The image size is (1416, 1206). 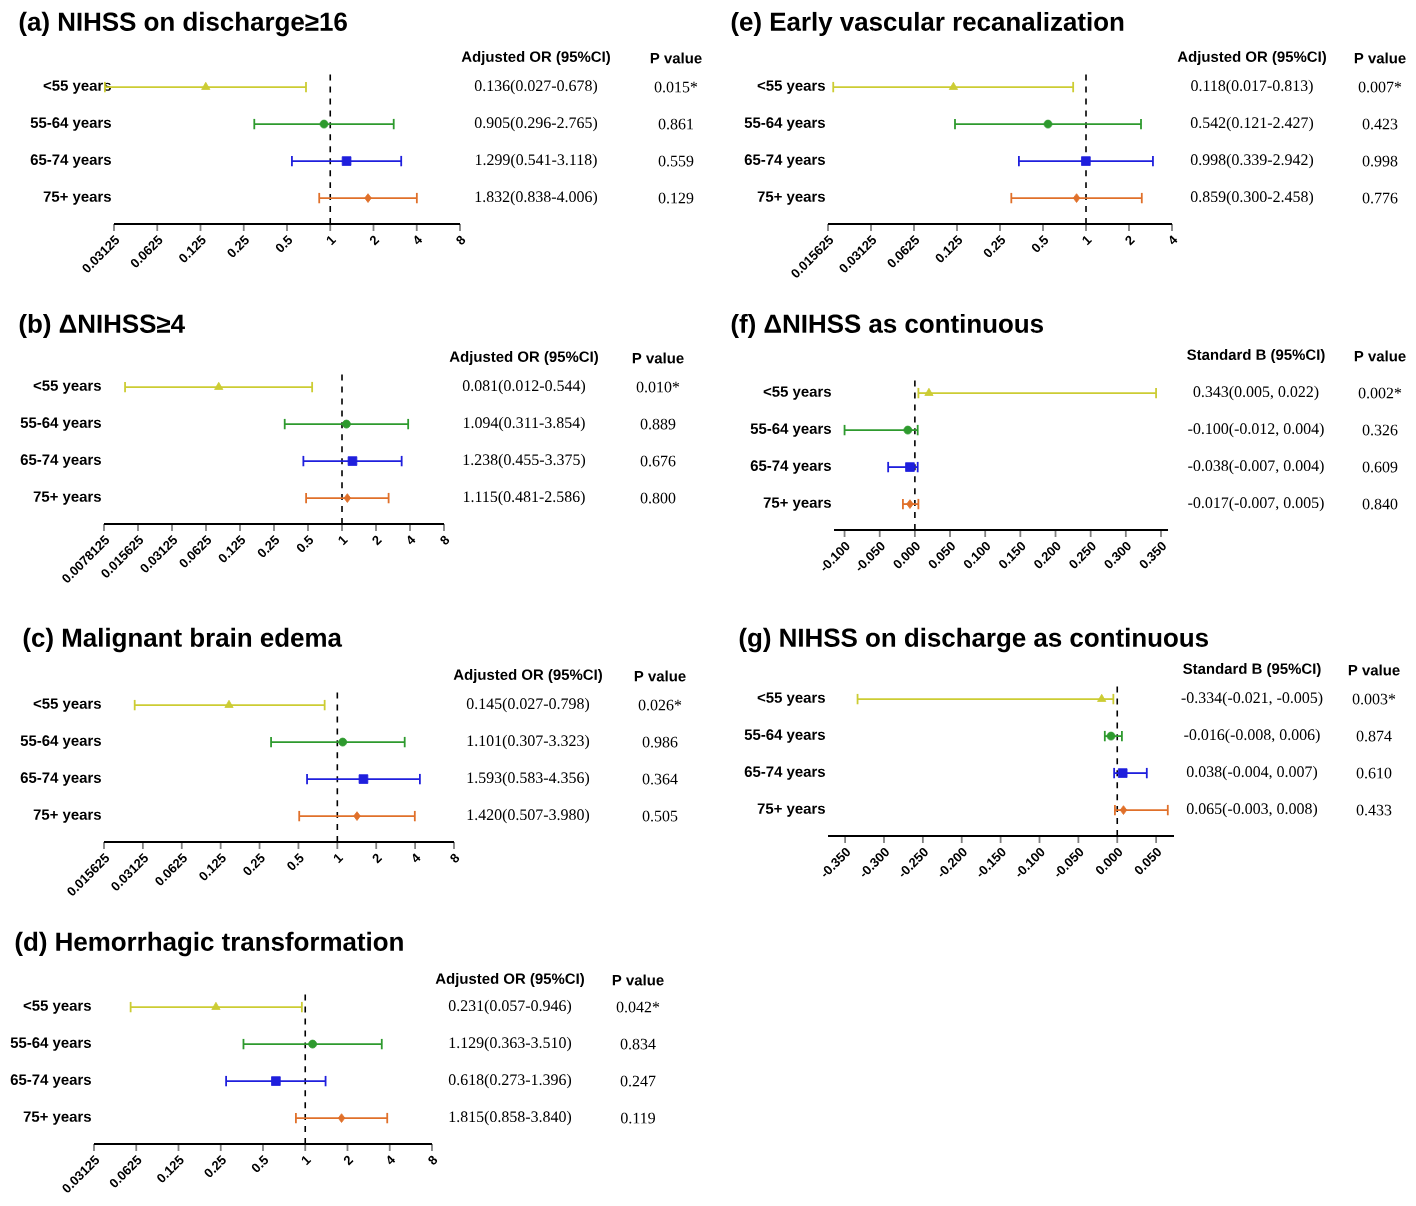 I want to click on chart-title: (a) NIHSS on discharge≥16, so click(x=183, y=24).